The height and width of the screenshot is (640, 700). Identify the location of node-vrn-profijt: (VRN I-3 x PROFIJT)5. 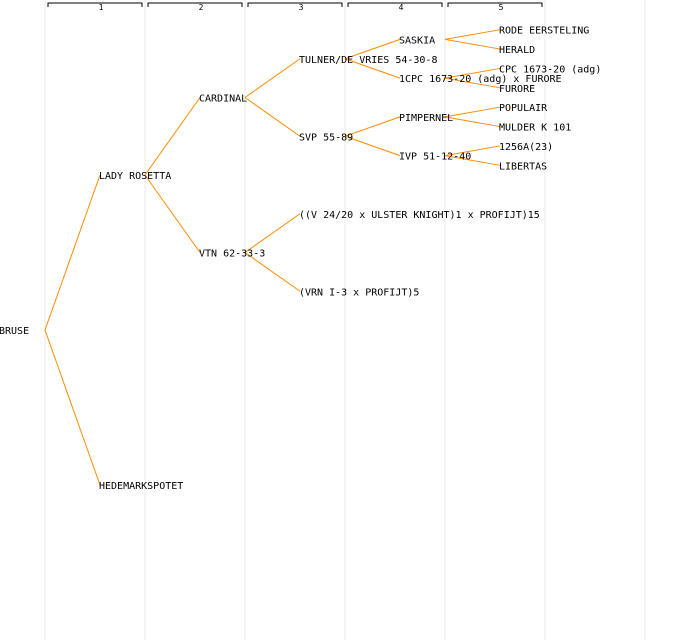
(359, 292).